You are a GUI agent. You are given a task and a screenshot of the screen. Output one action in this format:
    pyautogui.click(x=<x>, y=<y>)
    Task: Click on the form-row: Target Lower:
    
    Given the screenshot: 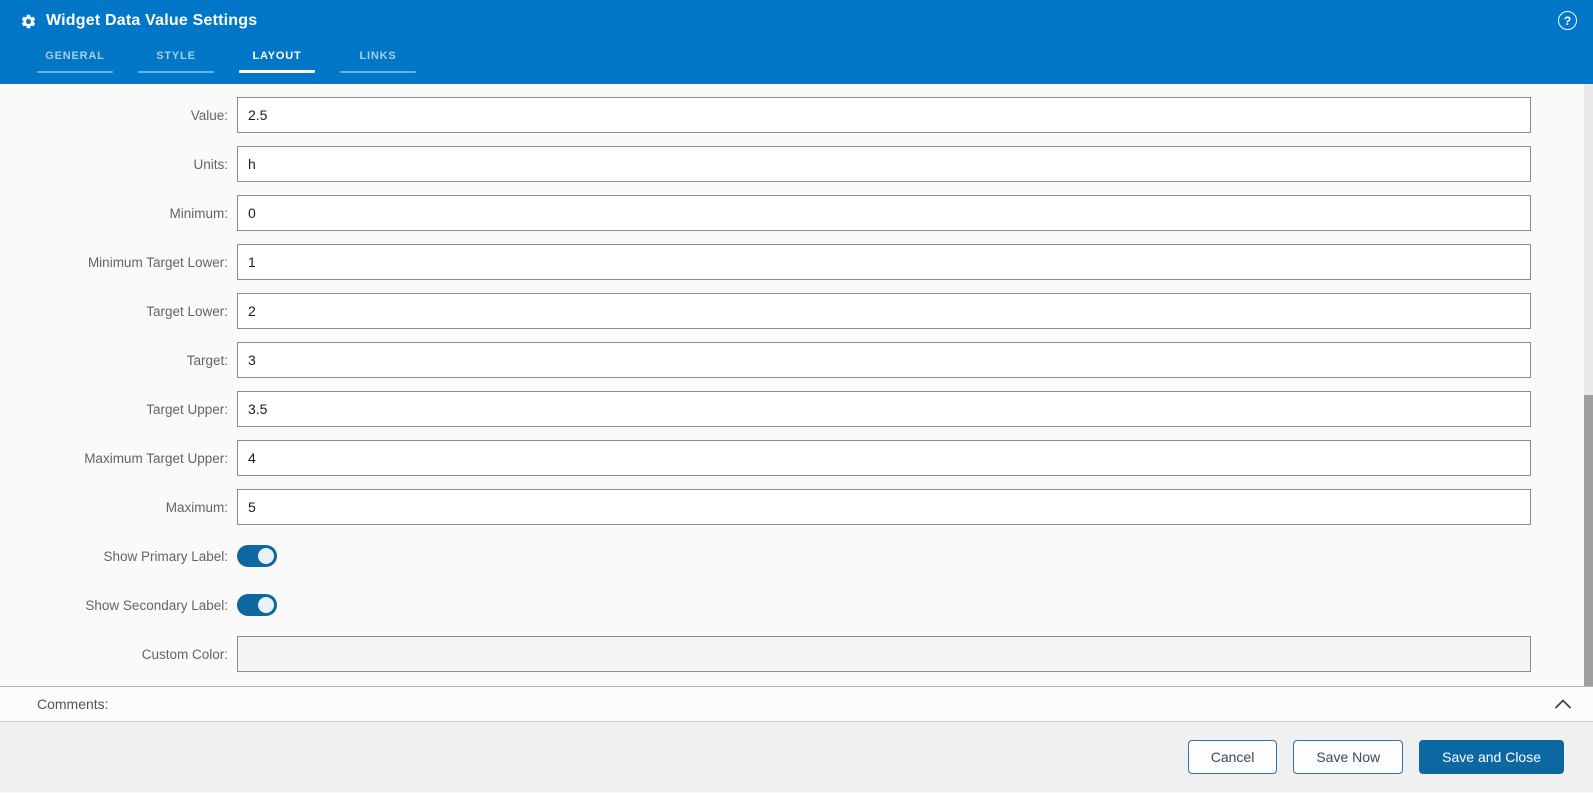 What is the action you would take?
    pyautogui.click(x=796, y=311)
    